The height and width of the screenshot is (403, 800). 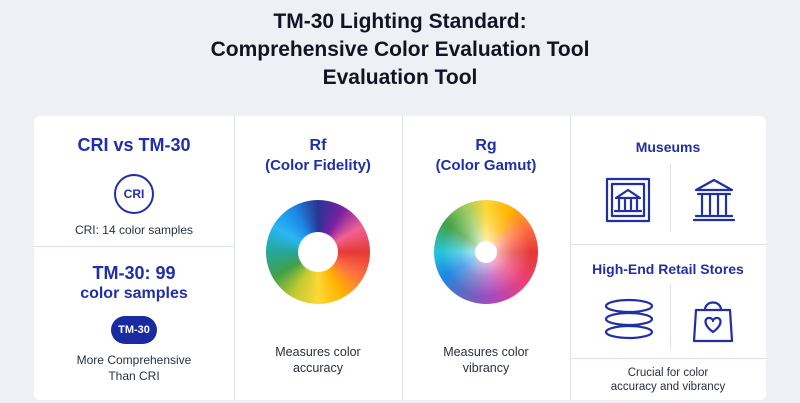 I want to click on rg-caption-line-2: vibrancy, so click(x=486, y=368).